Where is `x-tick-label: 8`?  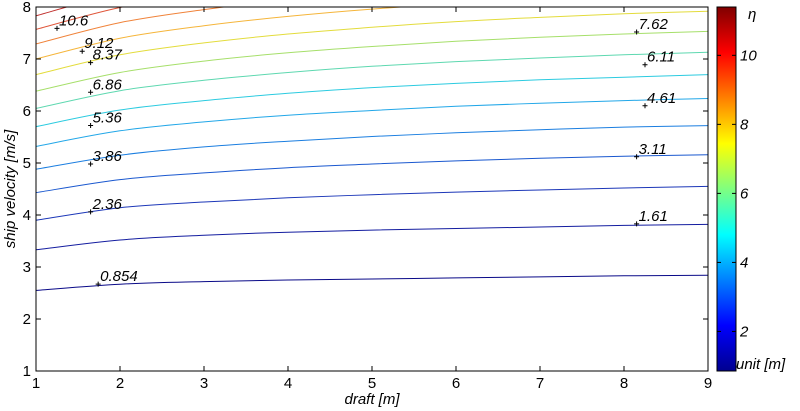
x-tick-label: 8 is located at coordinates (624, 383).